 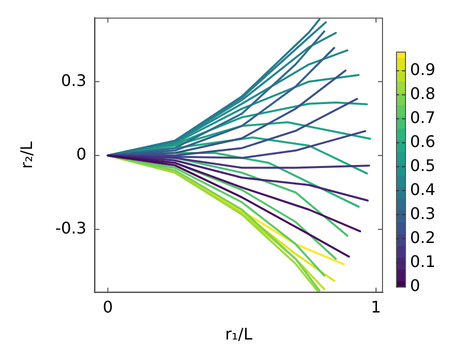 I want to click on color-bar-label: 0.3, so click(x=423, y=213).